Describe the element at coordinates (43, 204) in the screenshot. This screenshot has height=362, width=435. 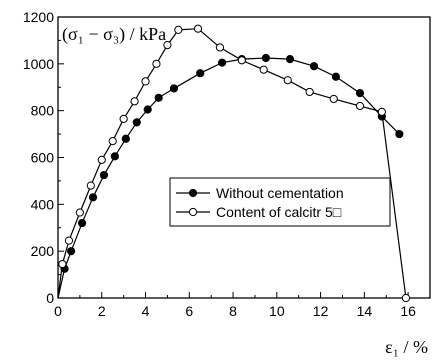
I see `y-tick-label: 400` at that location.